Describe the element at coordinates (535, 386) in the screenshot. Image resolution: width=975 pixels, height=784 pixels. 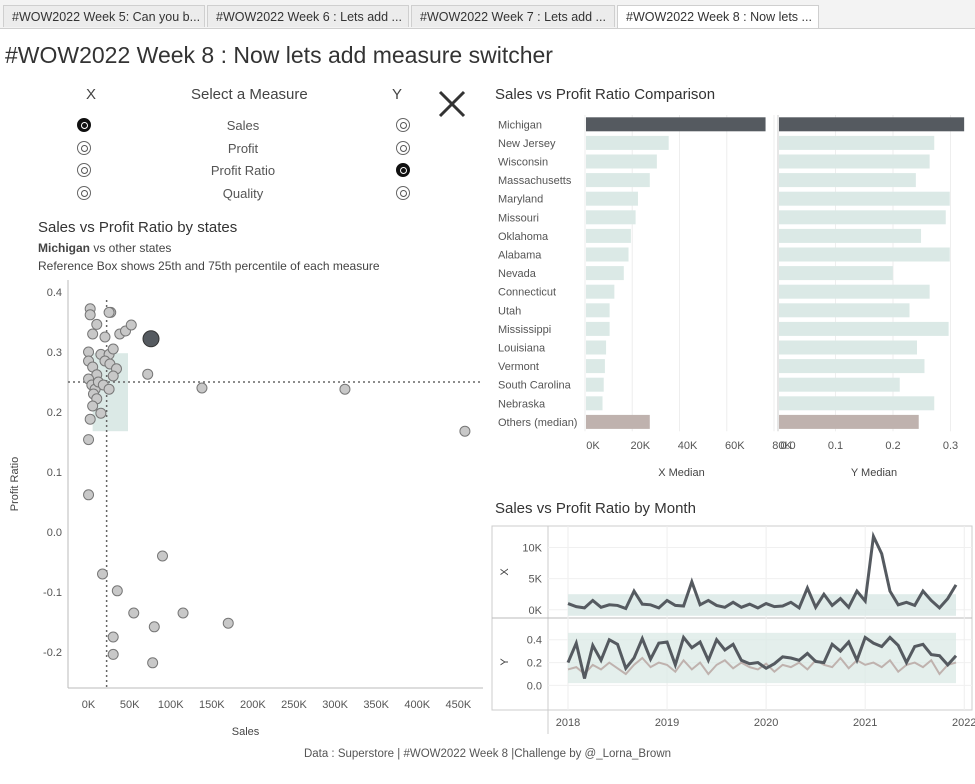
I see `state-label: South Carolina` at that location.